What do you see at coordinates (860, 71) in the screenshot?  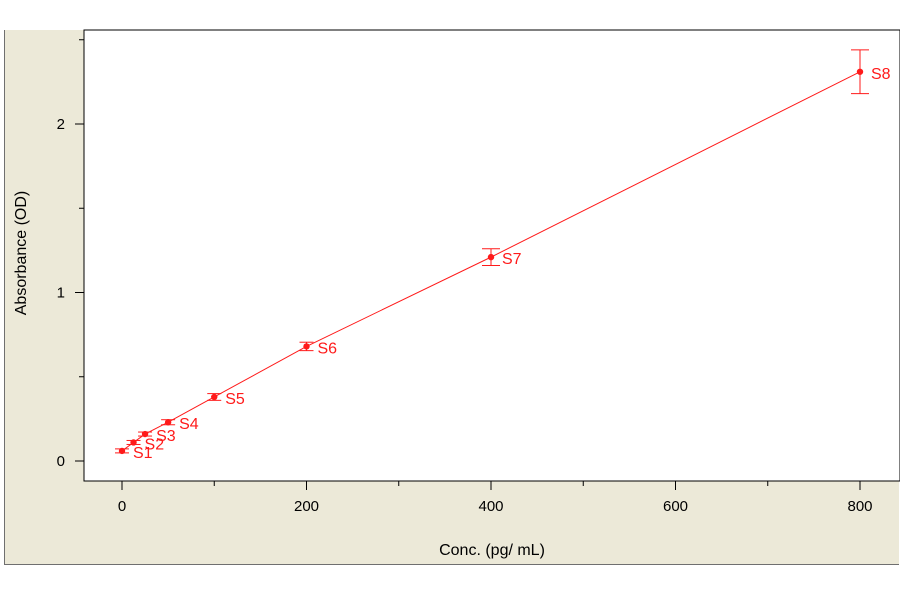 I see `data-point-s8` at bounding box center [860, 71].